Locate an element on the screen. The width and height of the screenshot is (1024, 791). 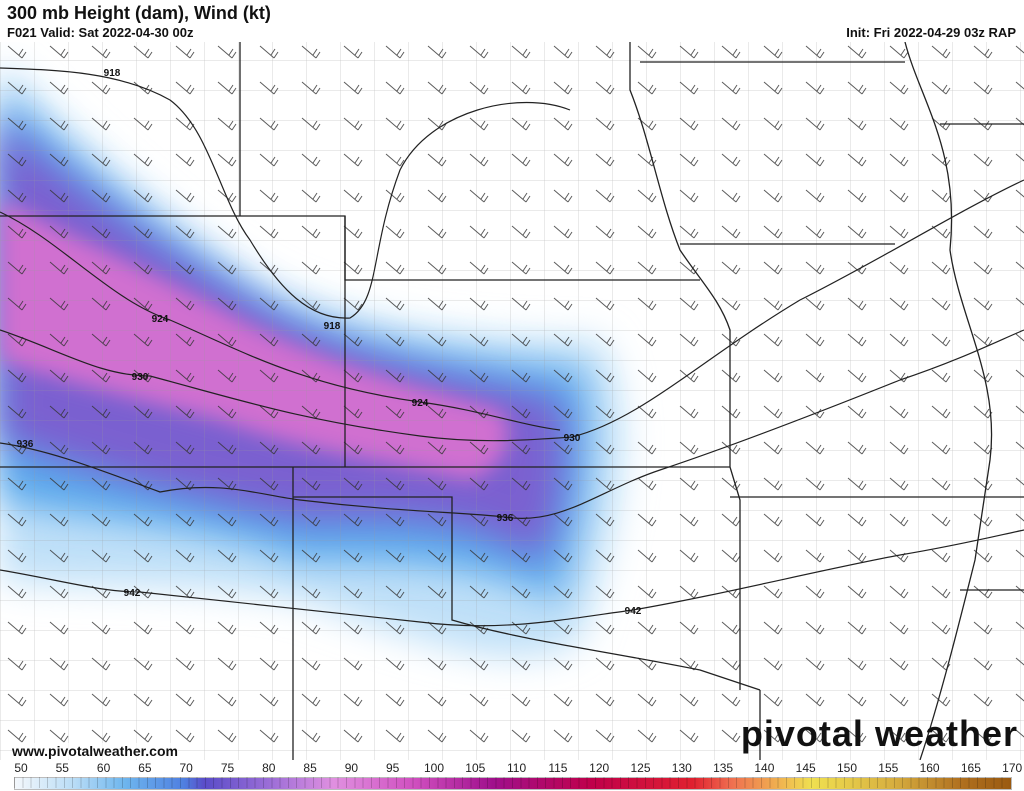
colorbar-tick: 140 is located at coordinates (764, 768).